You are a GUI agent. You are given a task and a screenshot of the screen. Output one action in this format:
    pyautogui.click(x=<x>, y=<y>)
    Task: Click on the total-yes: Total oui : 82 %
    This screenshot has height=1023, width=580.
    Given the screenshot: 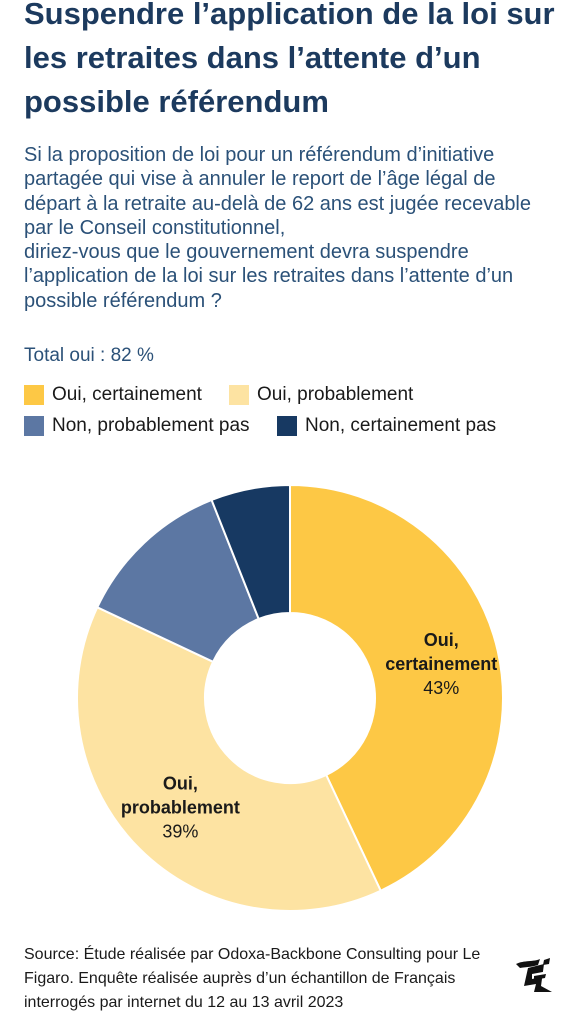 What is the action you would take?
    pyautogui.click(x=89, y=355)
    